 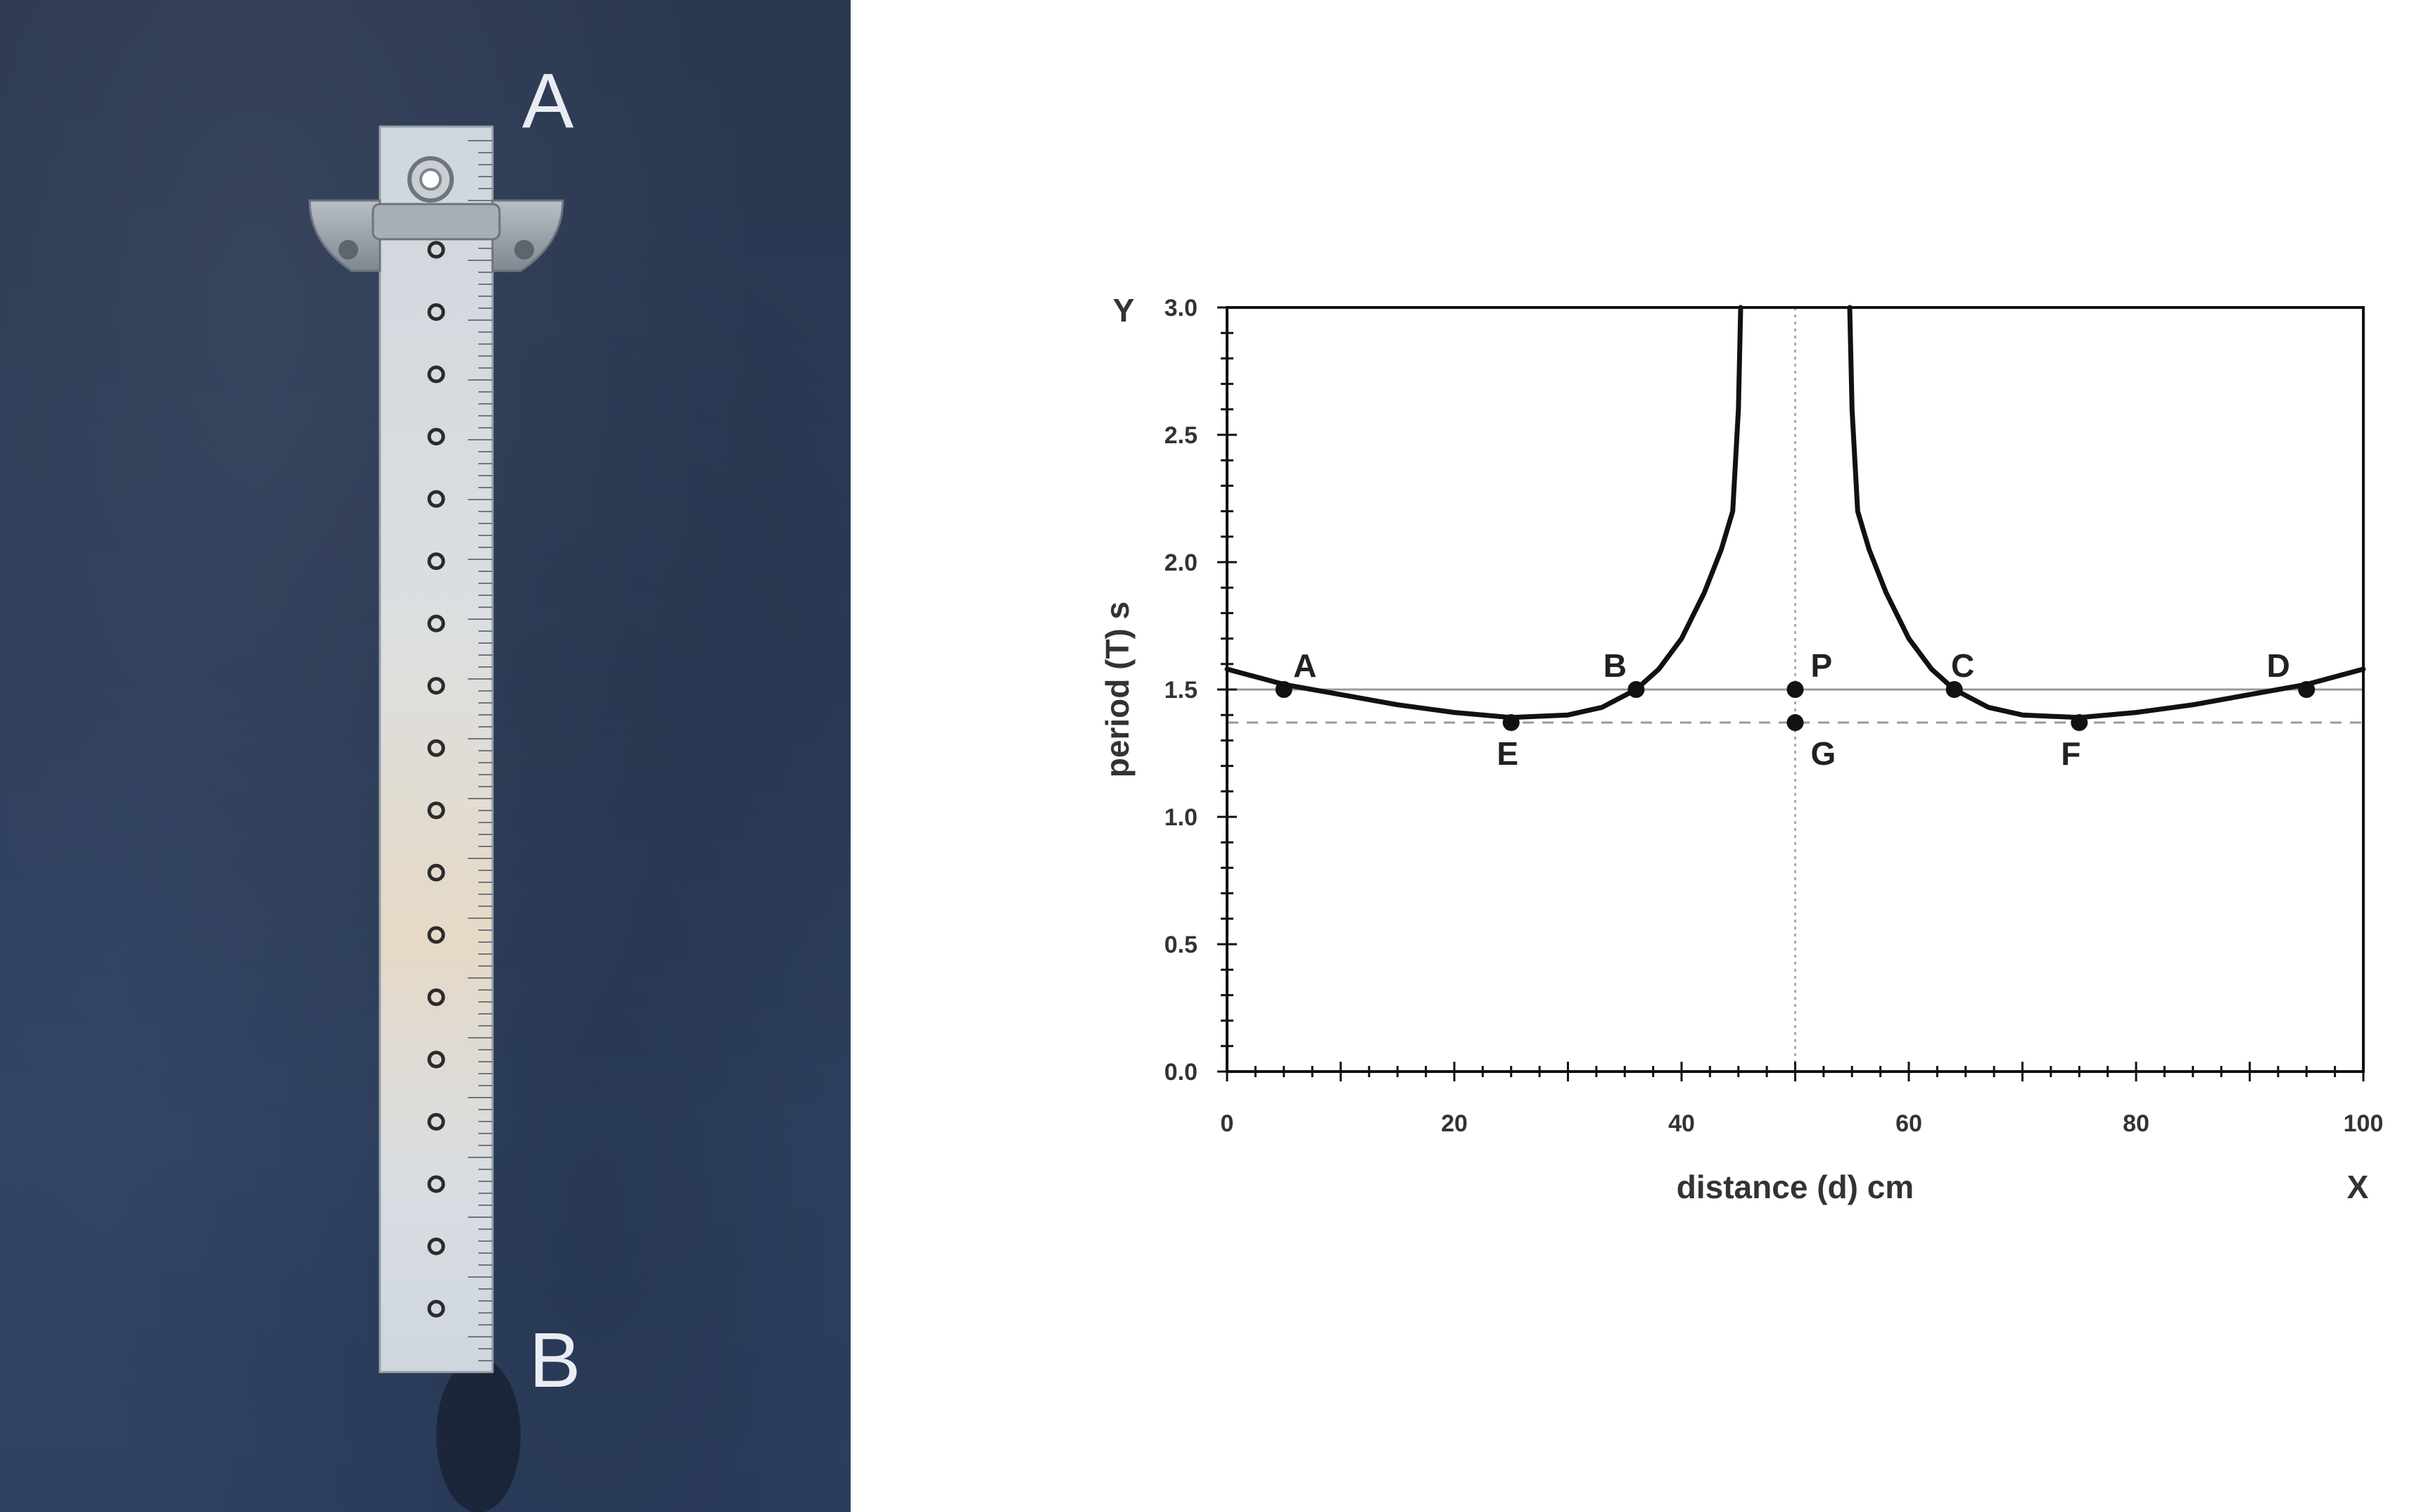 What do you see at coordinates (1454, 1123) in the screenshot?
I see `x-tick-label: 20` at bounding box center [1454, 1123].